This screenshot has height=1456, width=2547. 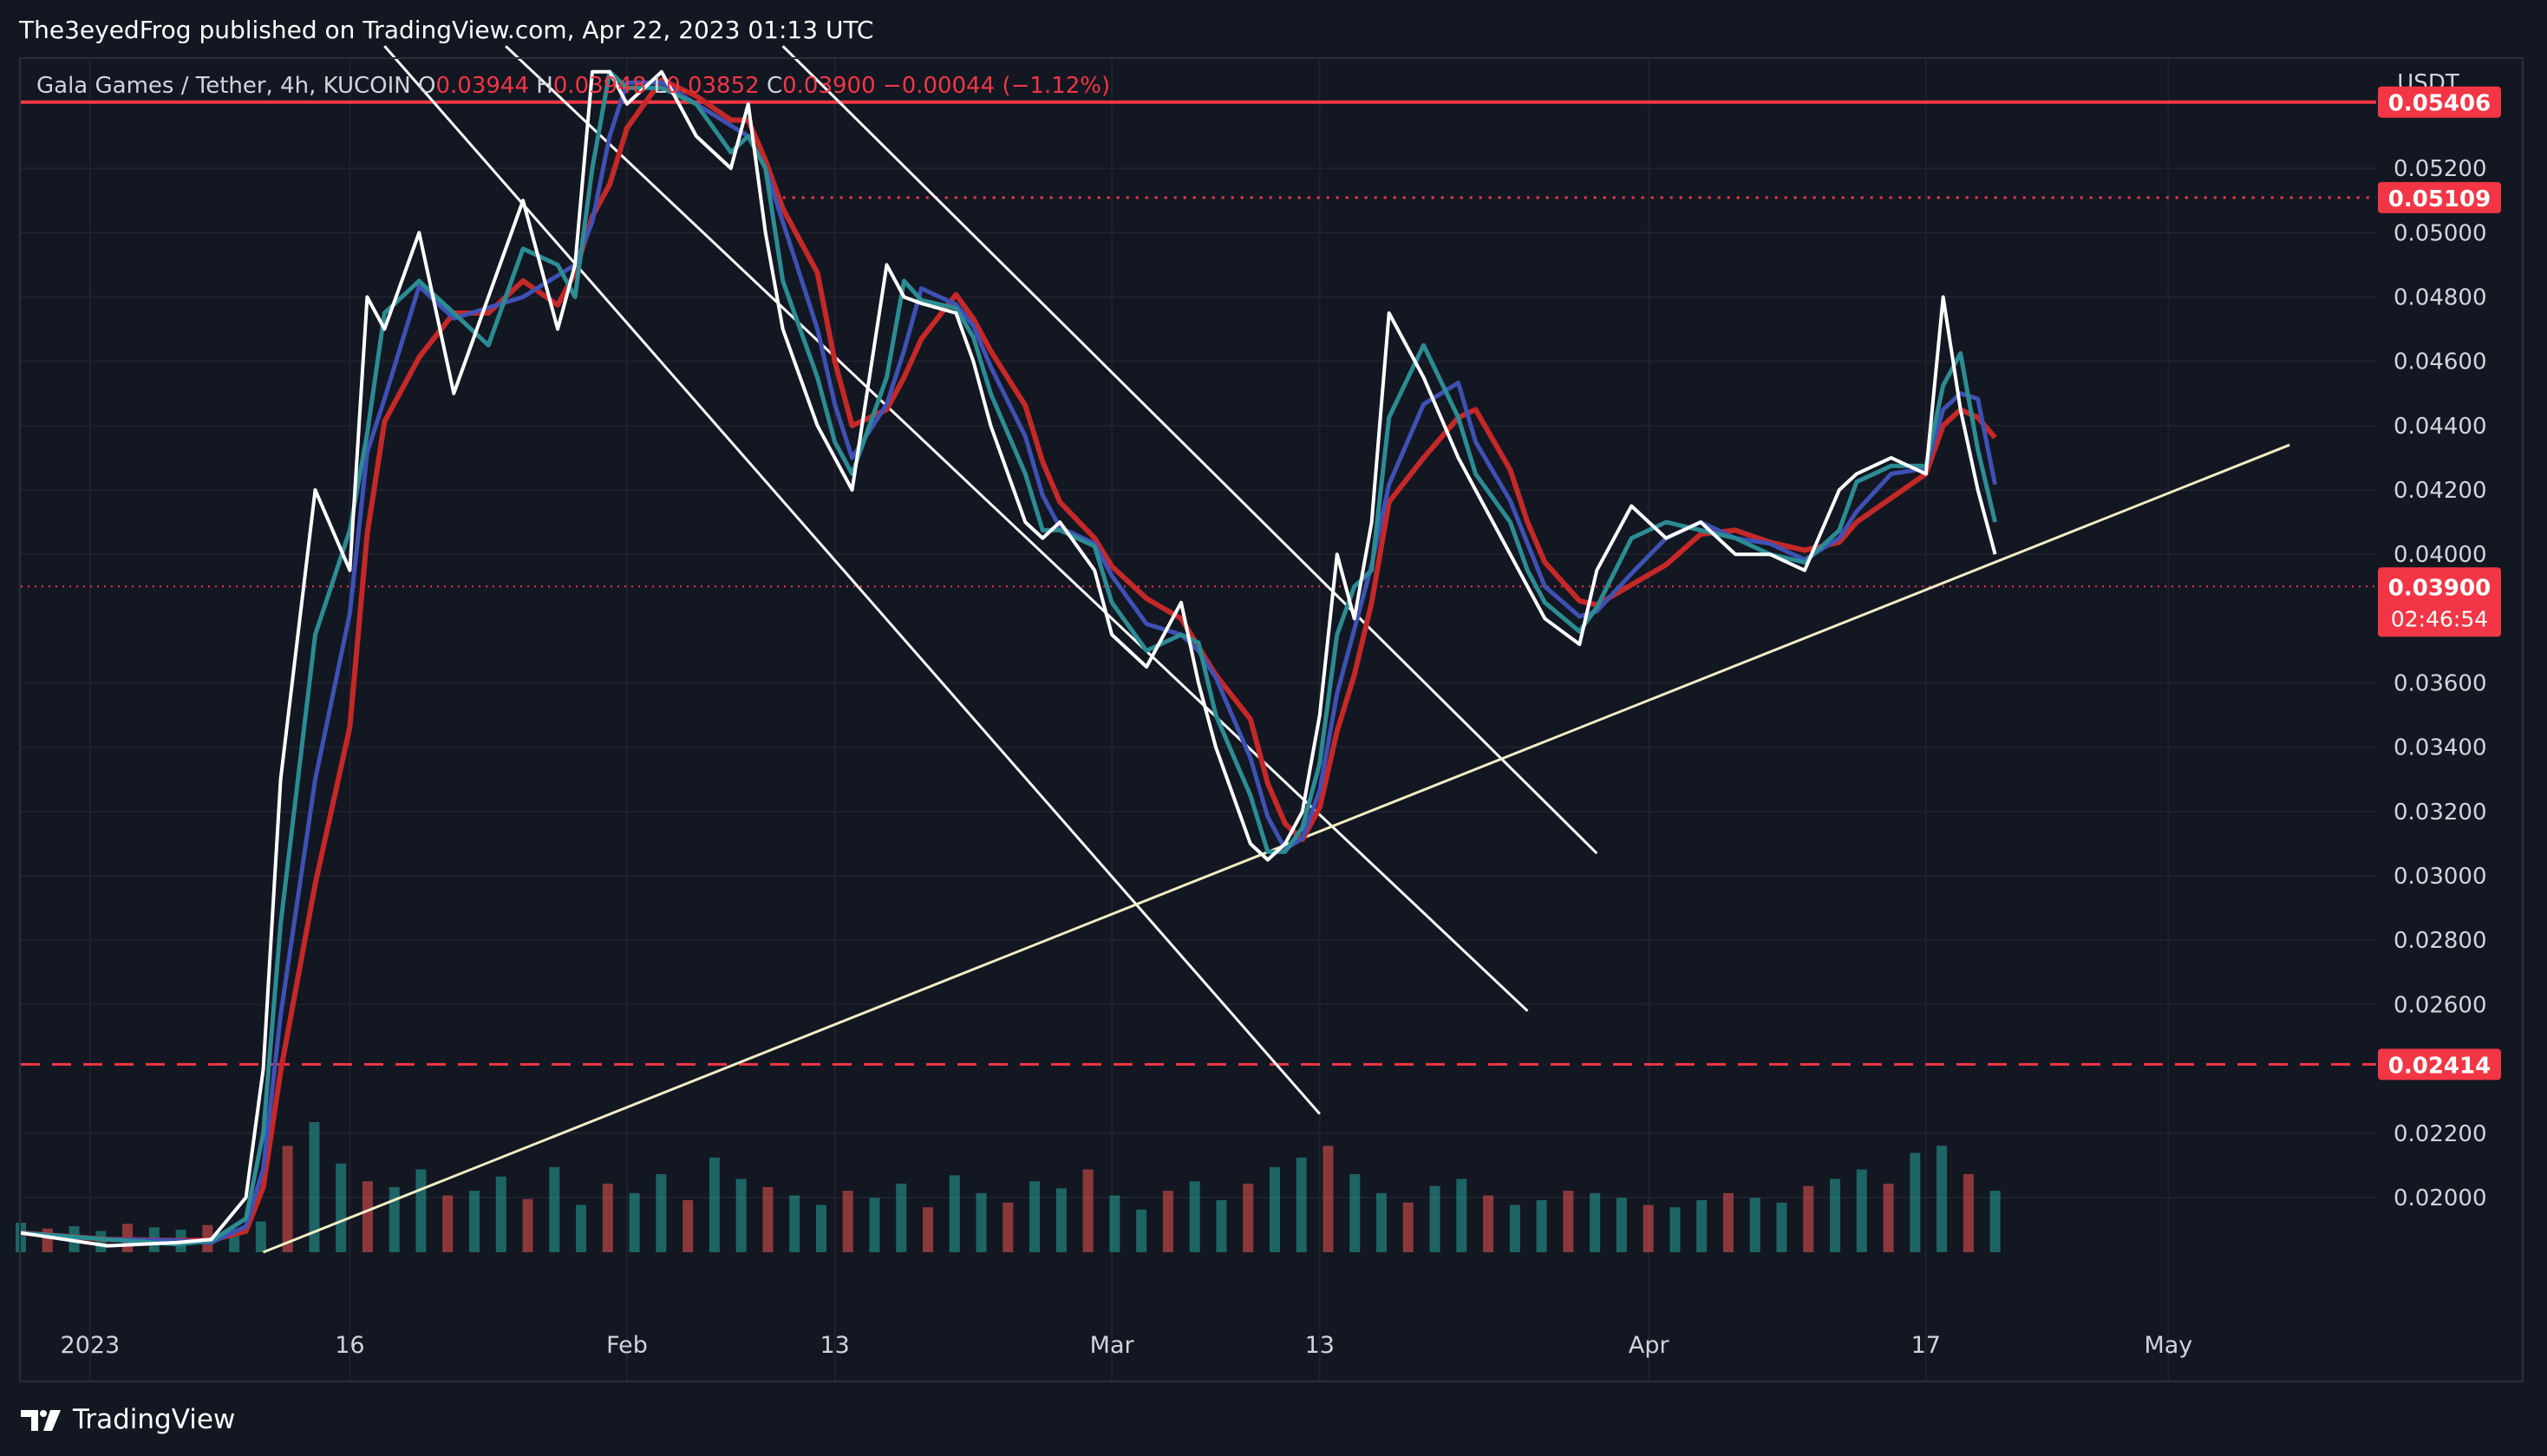 I want to click on open-label: O, so click(x=427, y=86).